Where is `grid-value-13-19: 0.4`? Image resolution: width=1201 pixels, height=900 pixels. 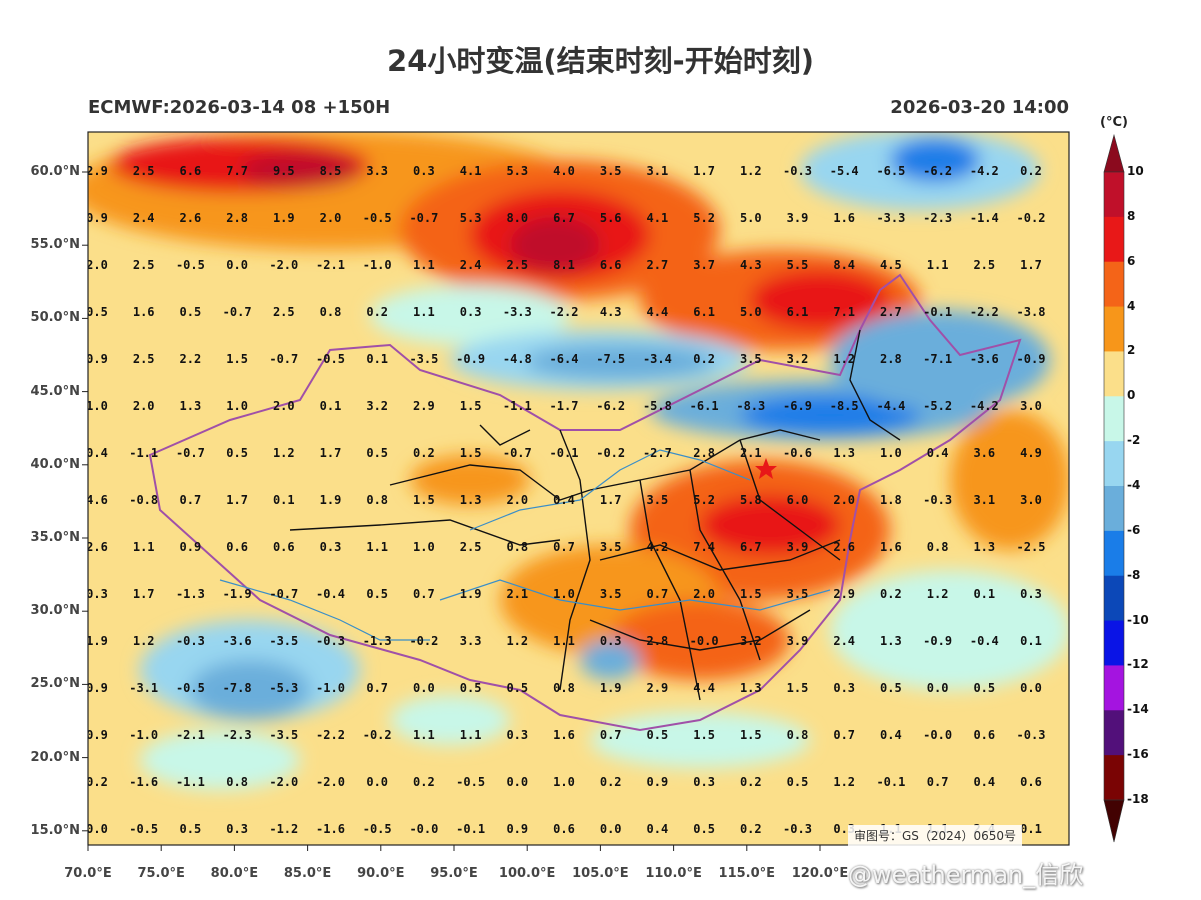
grid-value-13-19: 0.4 is located at coordinates (984, 782).